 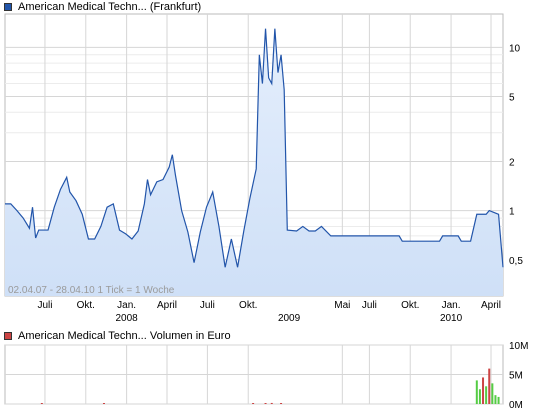 I want to click on x-year-label: 2008, so click(x=126, y=318).